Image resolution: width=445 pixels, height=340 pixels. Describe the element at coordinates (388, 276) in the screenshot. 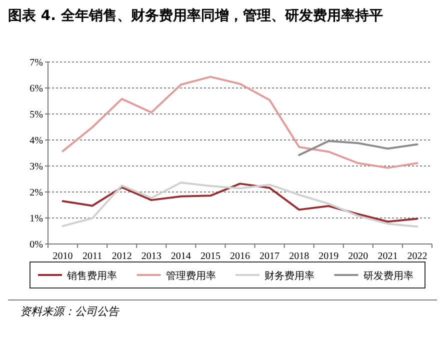

I see `legend-label: 研发费用率` at that location.